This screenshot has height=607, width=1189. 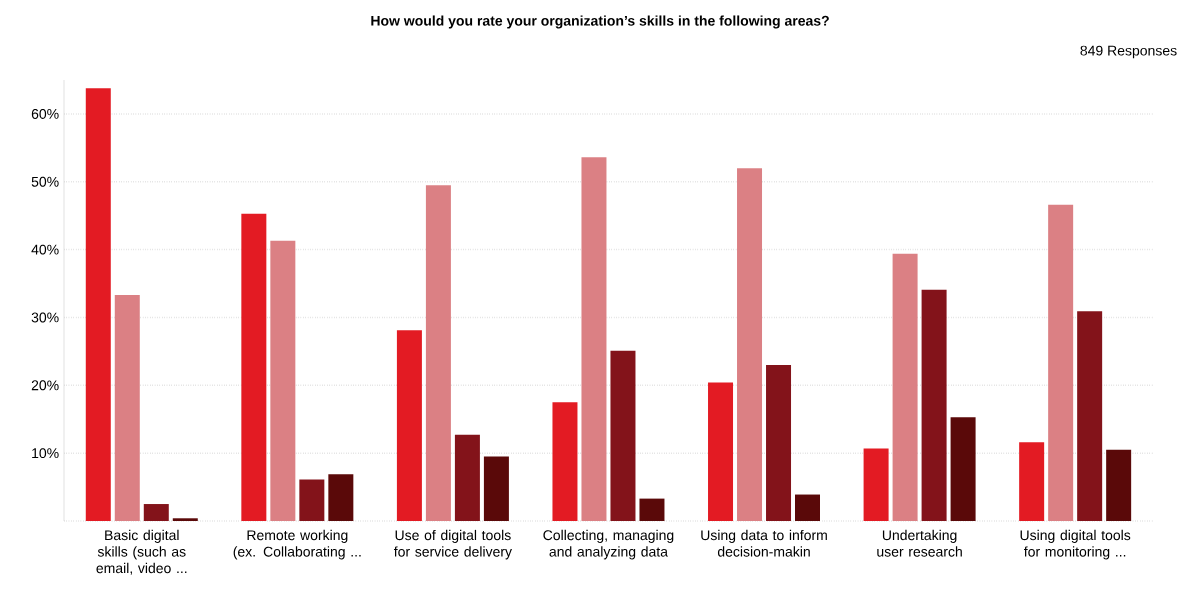 I want to click on x-tick-label: Collecting, managing and analyzing data, so click(x=608, y=544).